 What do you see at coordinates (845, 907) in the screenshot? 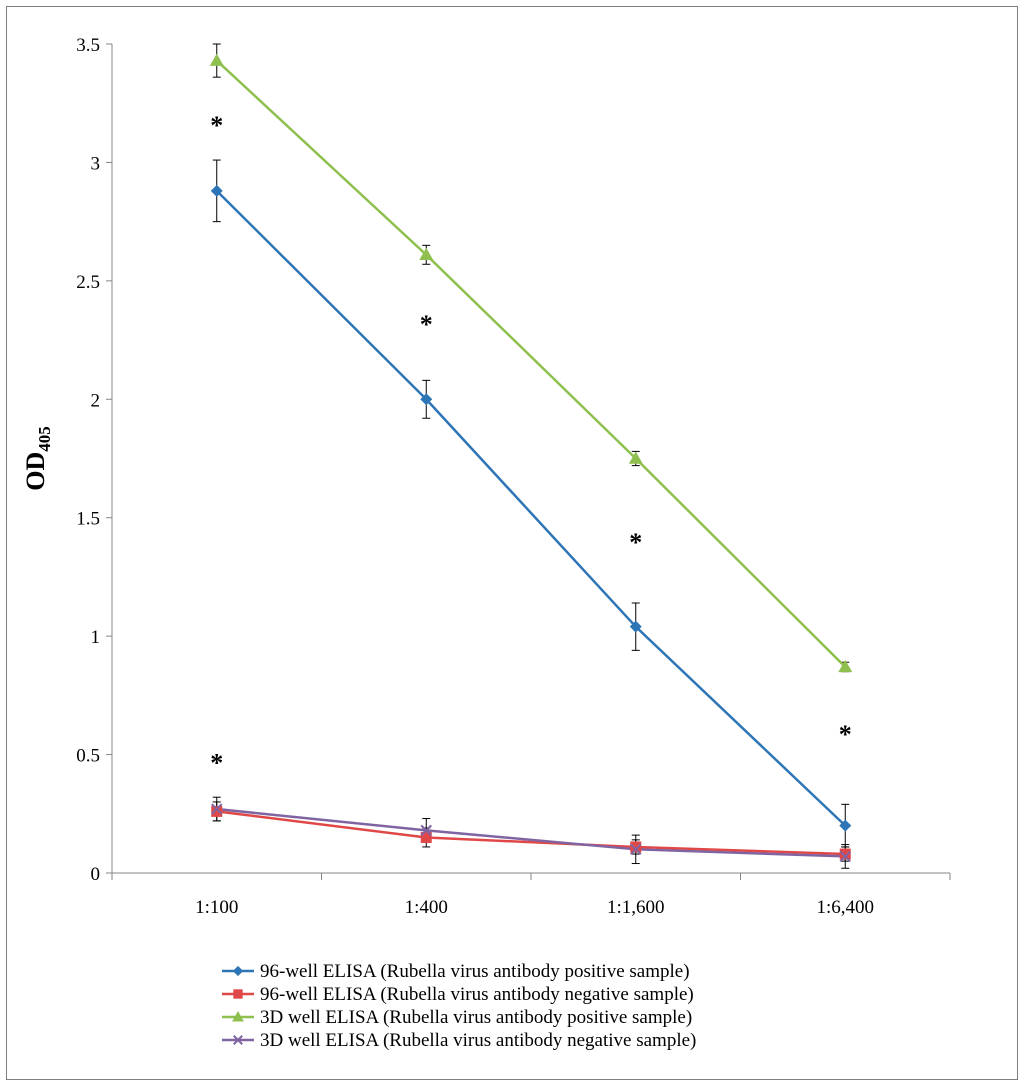
I see `x-tick-label: 1:6,400` at bounding box center [845, 907].